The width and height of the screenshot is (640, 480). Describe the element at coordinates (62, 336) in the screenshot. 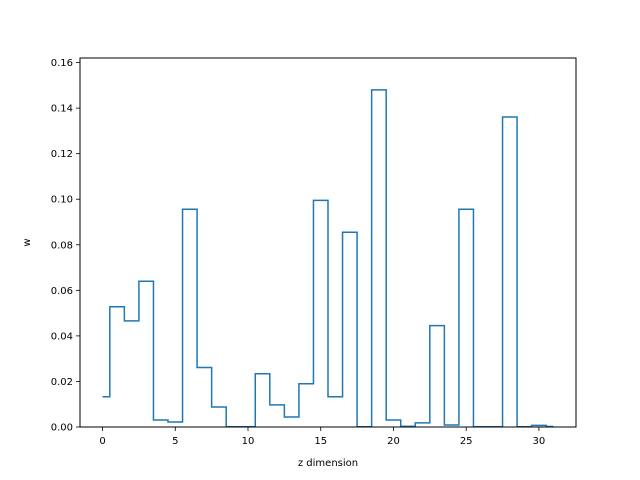

I see `y-tick-label: 0.04` at that location.